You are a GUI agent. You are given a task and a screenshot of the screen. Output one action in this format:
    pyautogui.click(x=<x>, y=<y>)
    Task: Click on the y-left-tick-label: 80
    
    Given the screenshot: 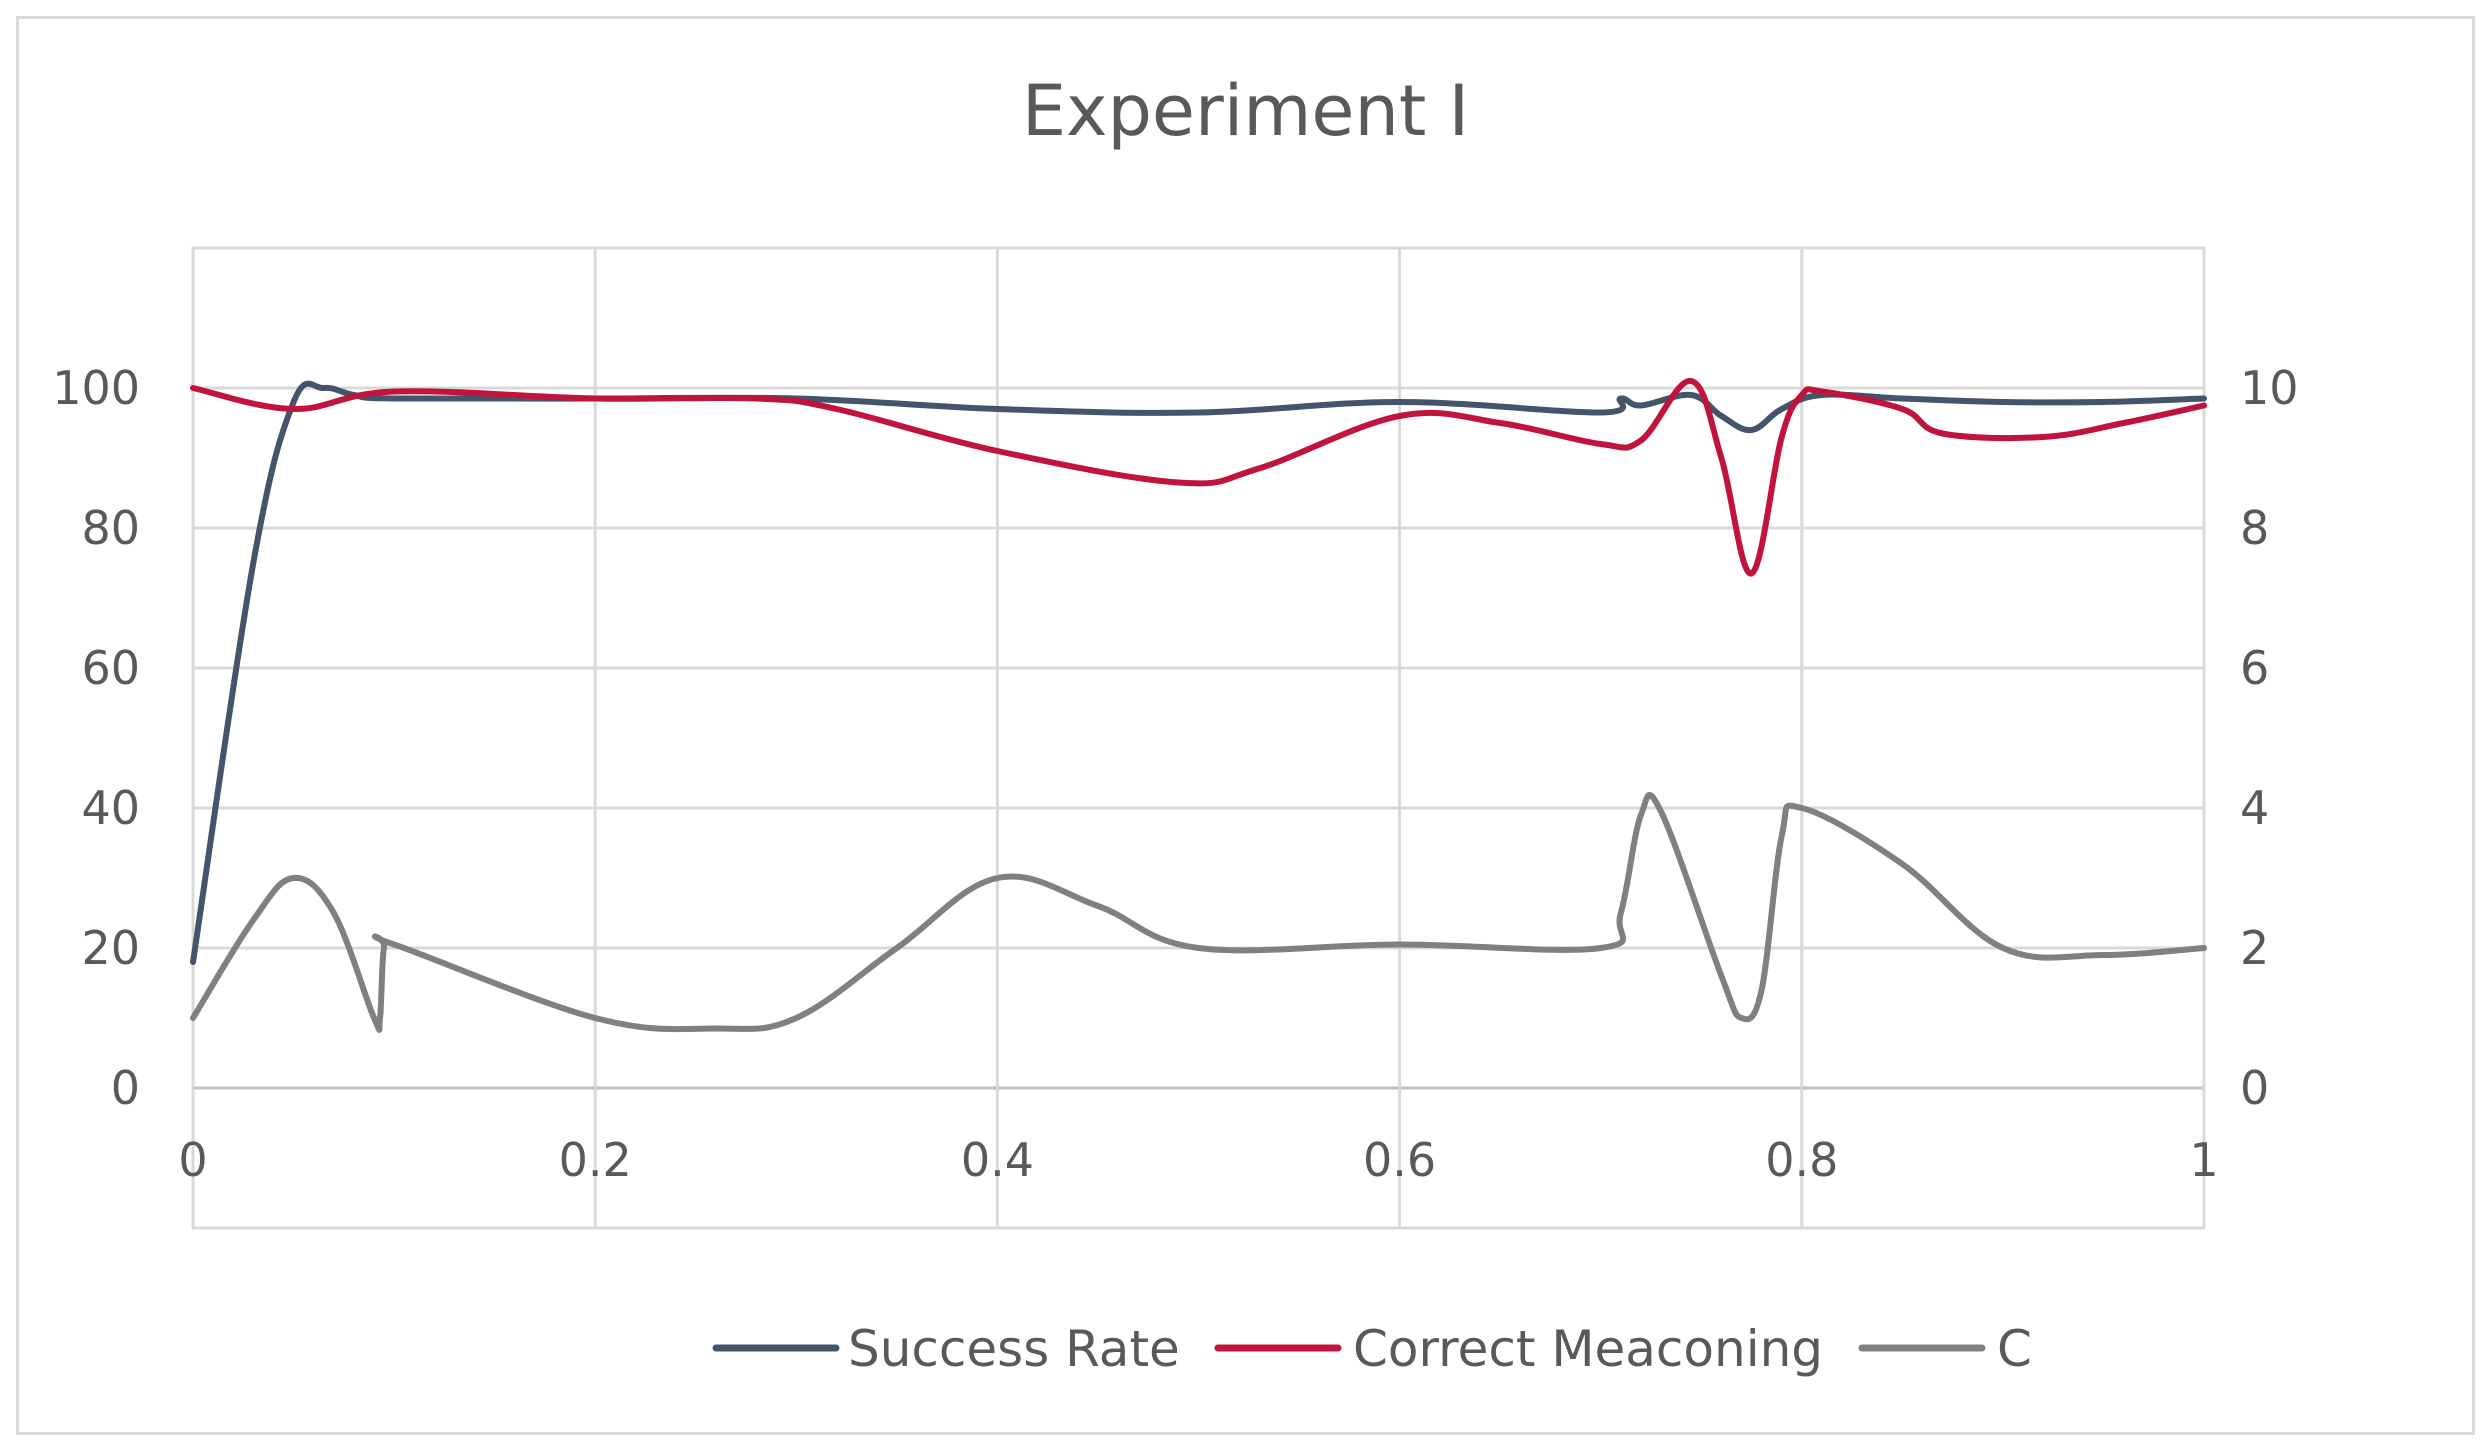 What is the action you would take?
    pyautogui.click(x=110, y=528)
    